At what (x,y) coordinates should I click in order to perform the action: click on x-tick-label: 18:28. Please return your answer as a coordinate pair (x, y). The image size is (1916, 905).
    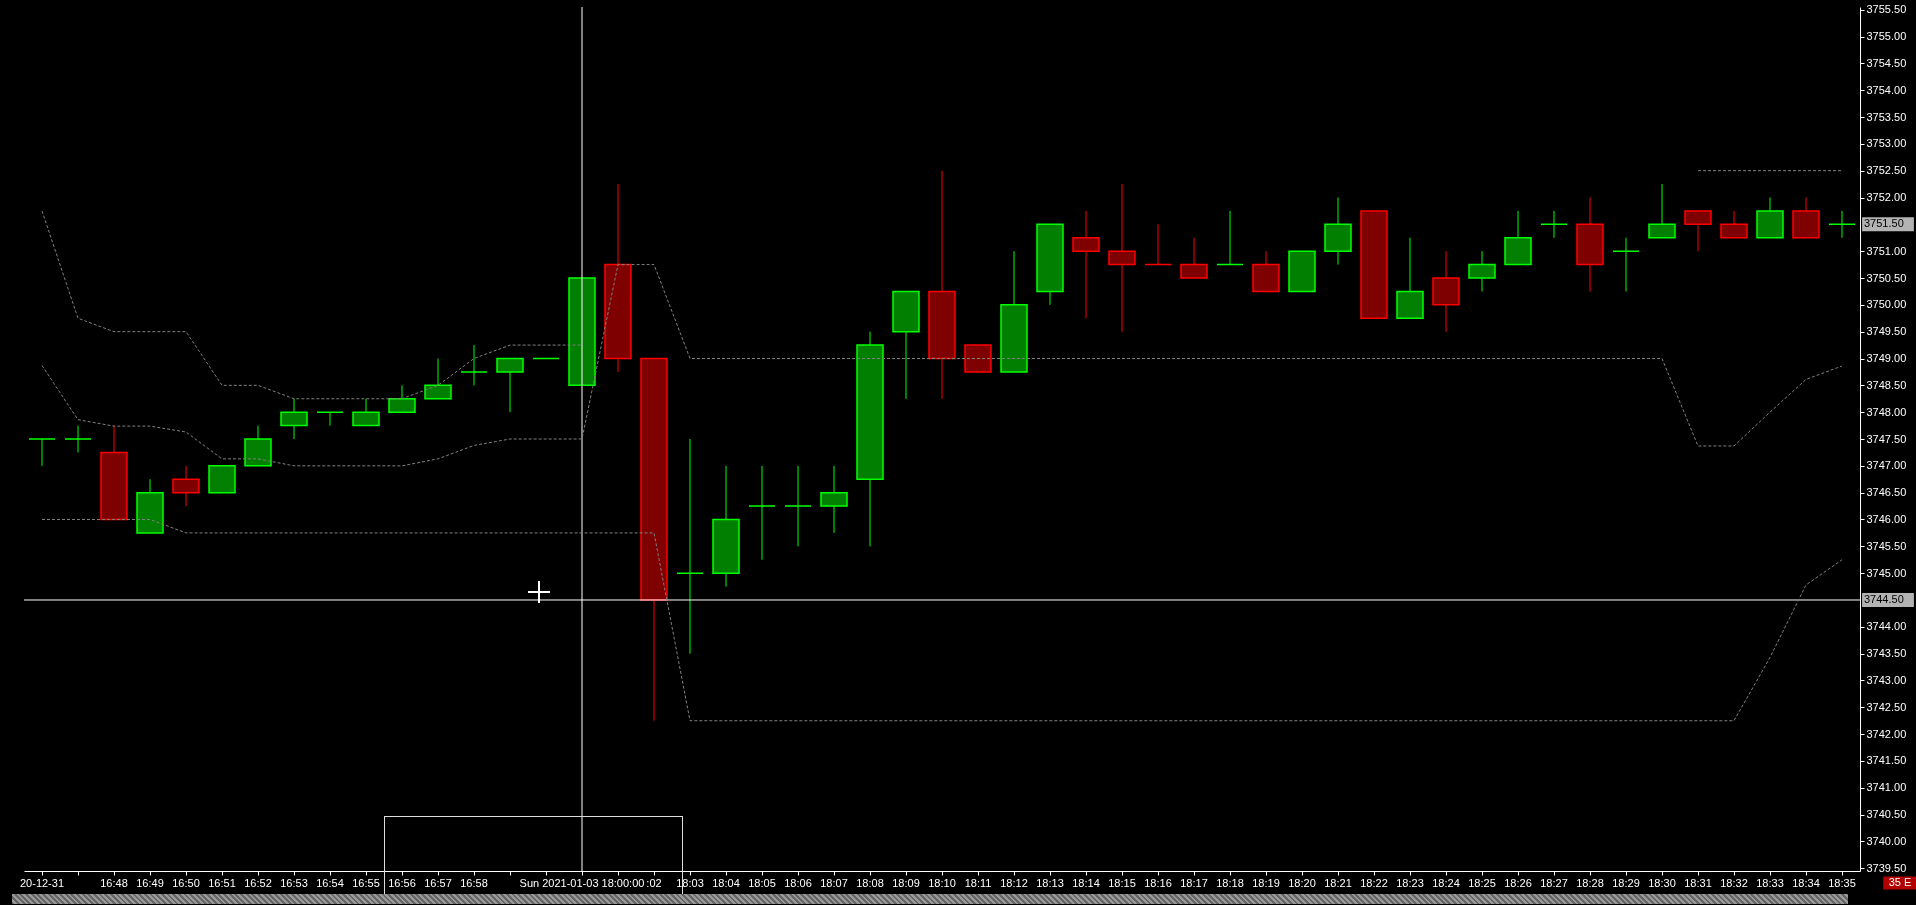
    Looking at the image, I should click on (1590, 882).